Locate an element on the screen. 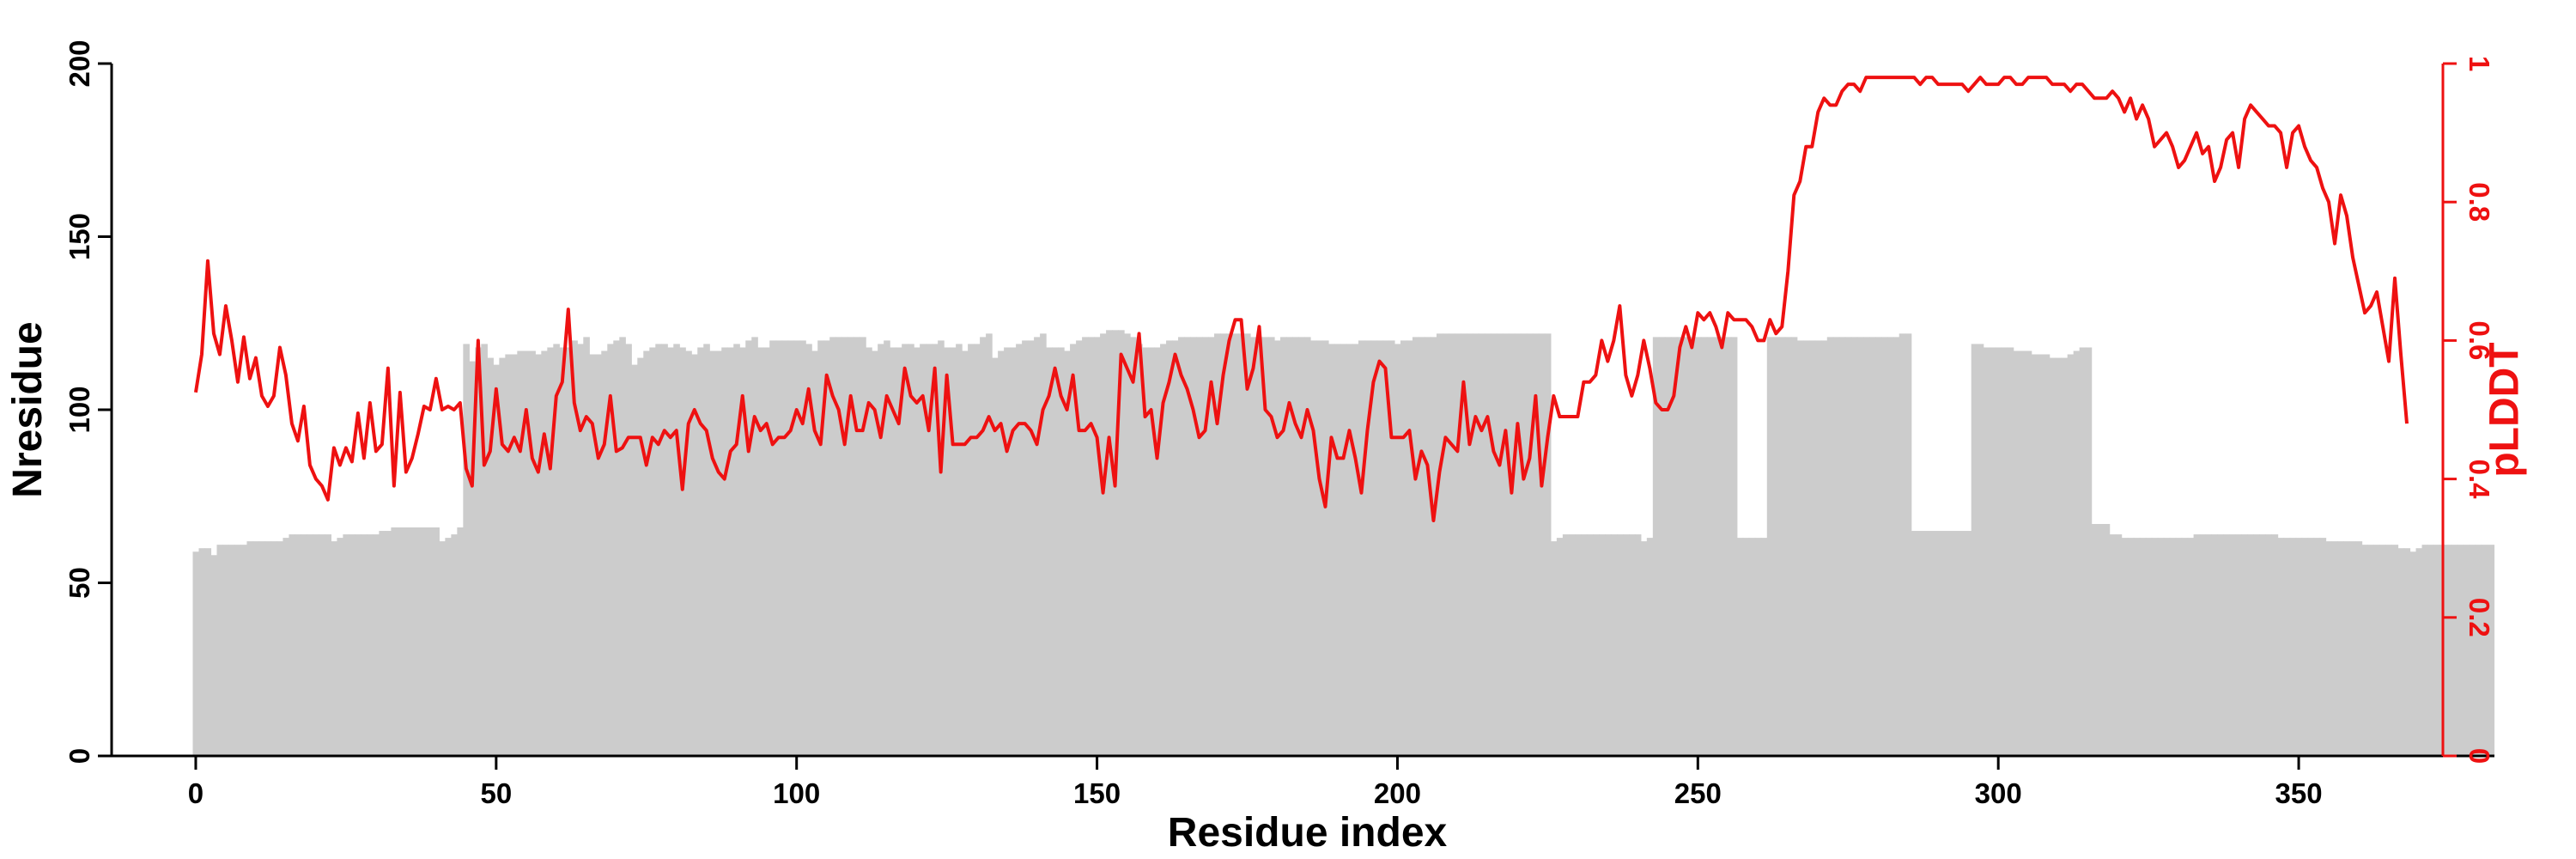 This screenshot has height=859, width=2576. x-tick-label: 200 is located at coordinates (1397, 793).